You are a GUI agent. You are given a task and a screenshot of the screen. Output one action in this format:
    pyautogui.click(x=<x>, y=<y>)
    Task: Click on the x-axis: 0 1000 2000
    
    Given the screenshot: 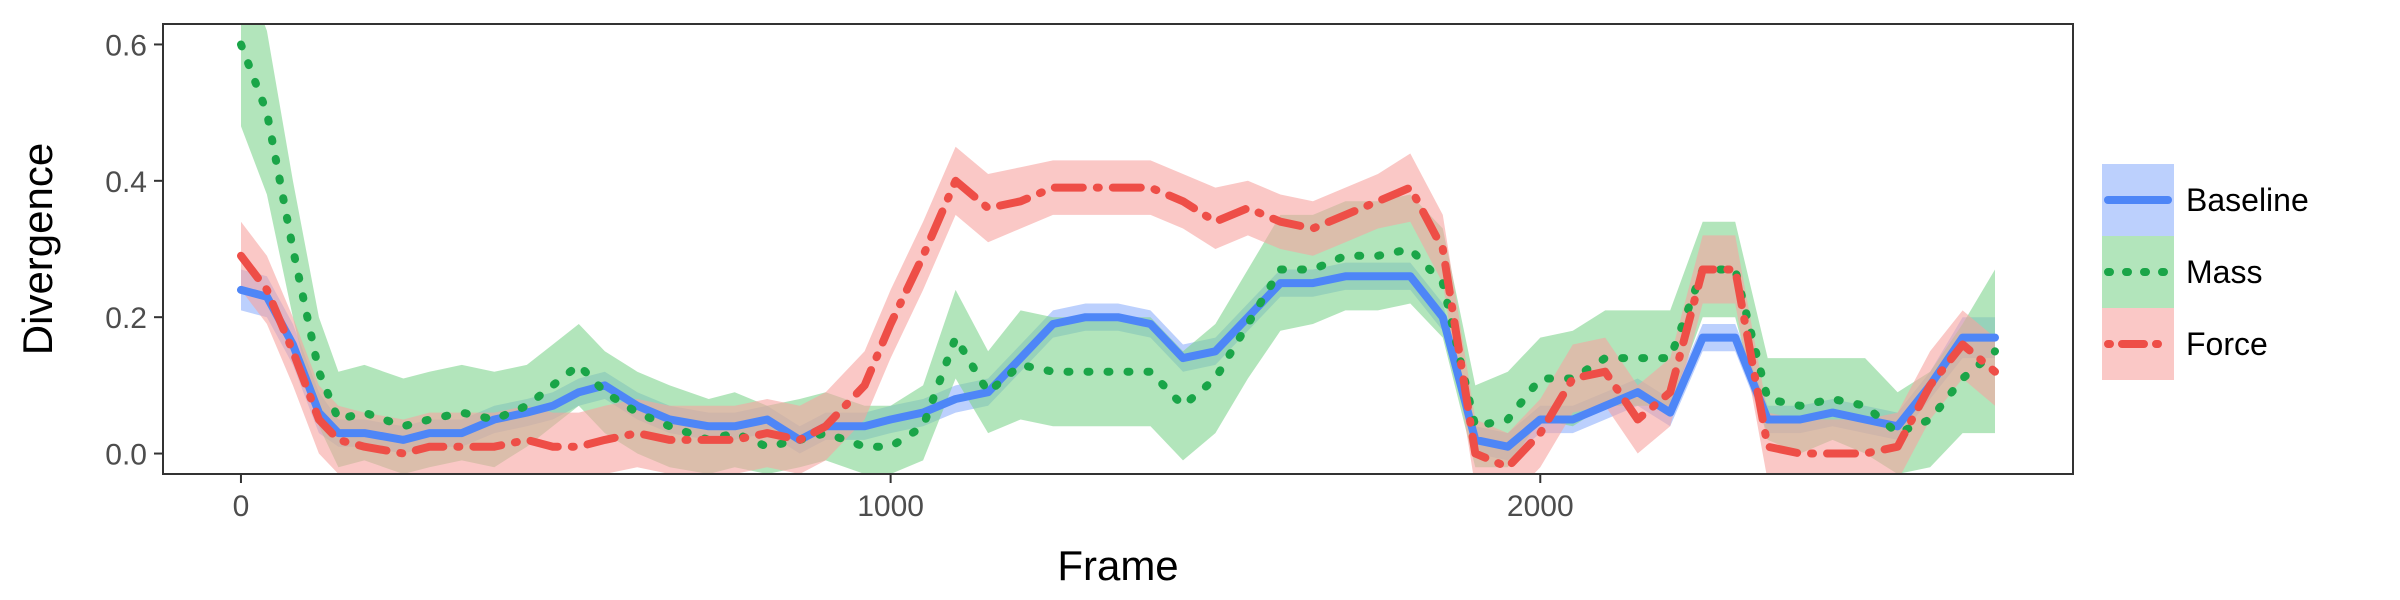 What is the action you would take?
    pyautogui.click(x=903, y=498)
    